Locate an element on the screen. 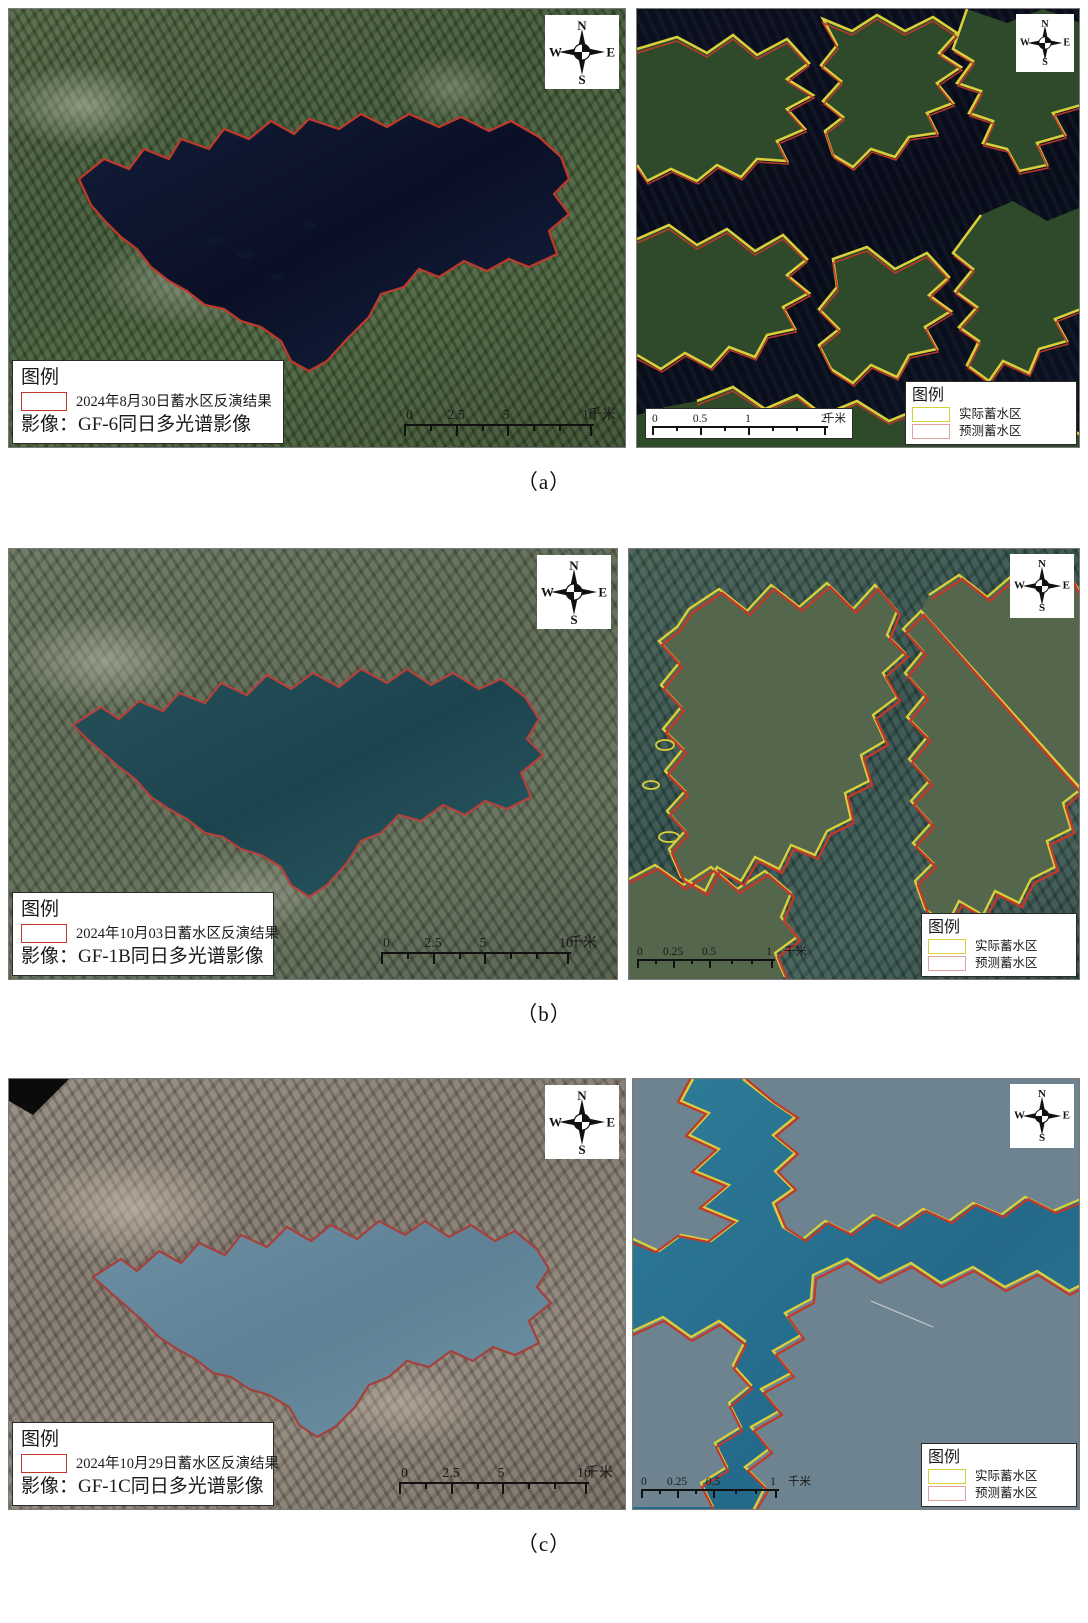 The width and height of the screenshot is (1088, 1623). panel-b-right-map: N S W E 图例 实际蓄水区 is located at coordinates (854, 764).